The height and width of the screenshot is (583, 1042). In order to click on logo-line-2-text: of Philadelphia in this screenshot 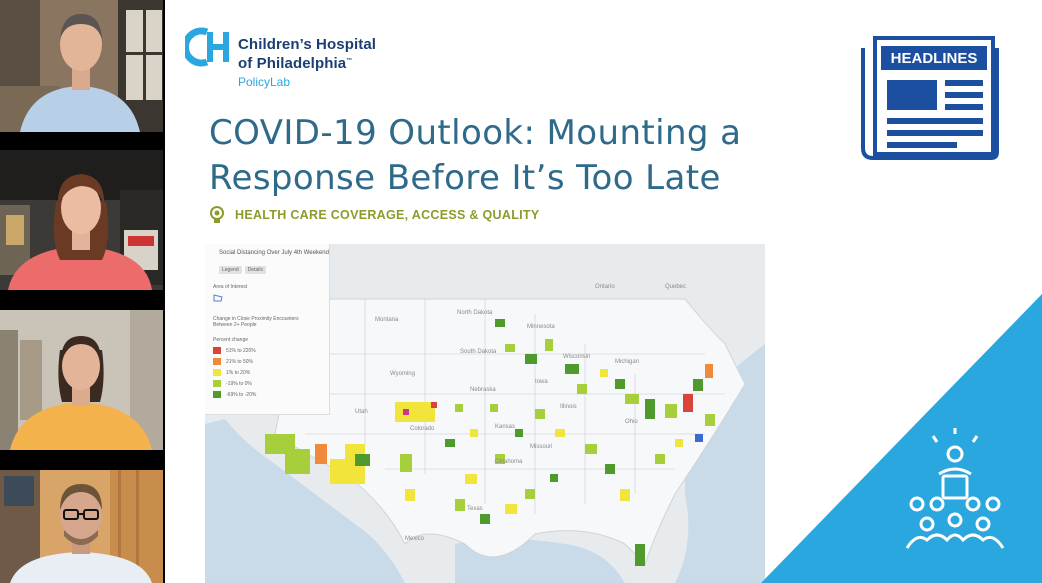, I will do `click(292, 63)`.